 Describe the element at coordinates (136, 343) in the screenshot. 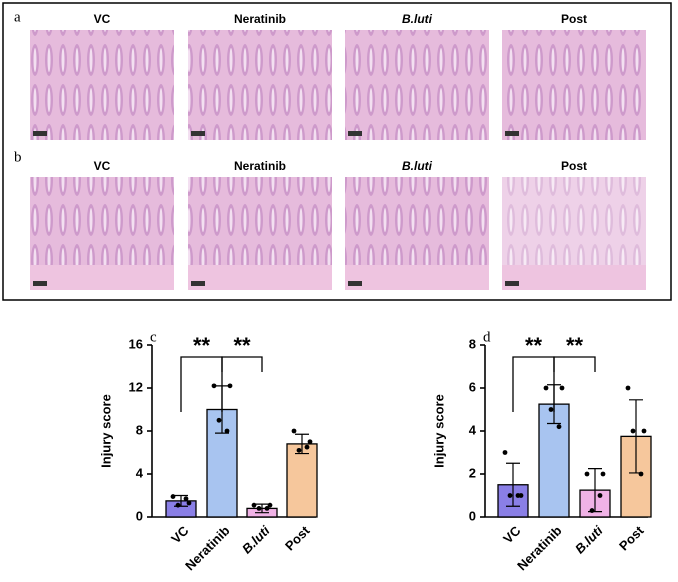

I see `y-tick-label: 16` at that location.